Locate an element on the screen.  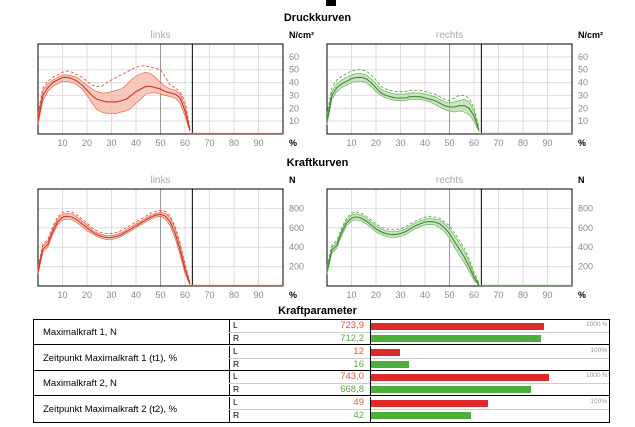
panel-2-ytick-3: 40 is located at coordinates (583, 83).